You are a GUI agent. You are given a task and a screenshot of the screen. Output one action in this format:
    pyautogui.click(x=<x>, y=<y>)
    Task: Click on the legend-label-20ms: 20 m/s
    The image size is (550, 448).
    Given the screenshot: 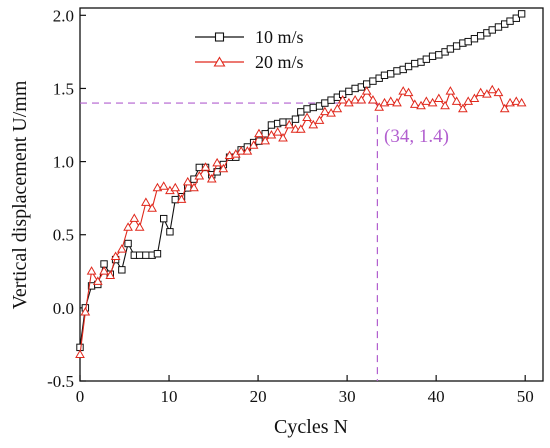 What is the action you would take?
    pyautogui.click(x=279, y=62)
    